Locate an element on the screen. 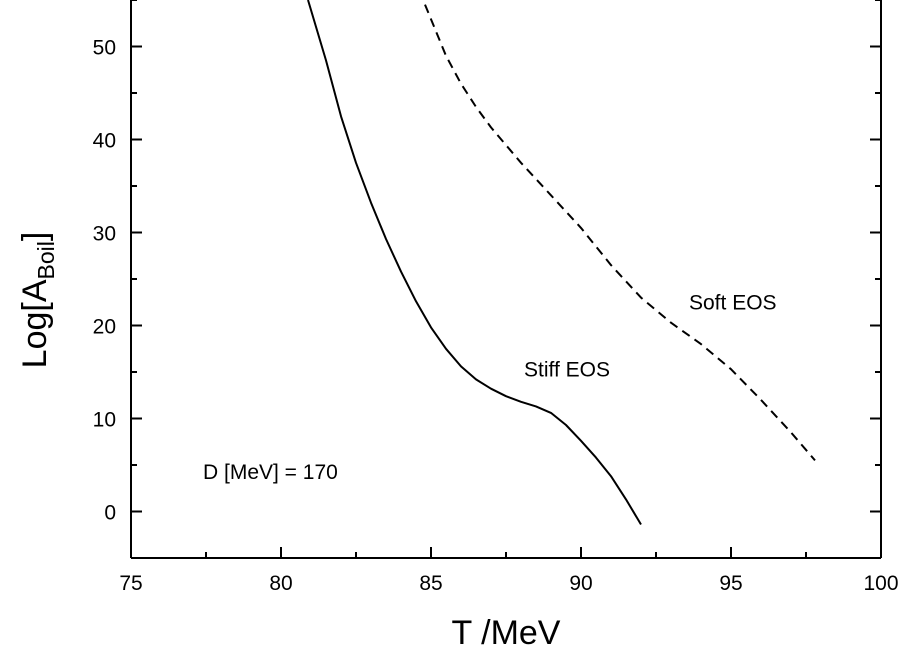  annotation-label: D [MeV] = 170 is located at coordinates (270, 472).